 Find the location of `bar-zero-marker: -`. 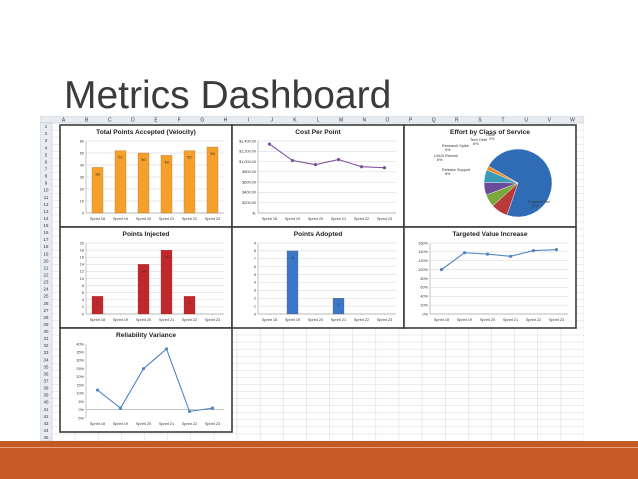

bar-zero-marker: - is located at coordinates (385, 314).